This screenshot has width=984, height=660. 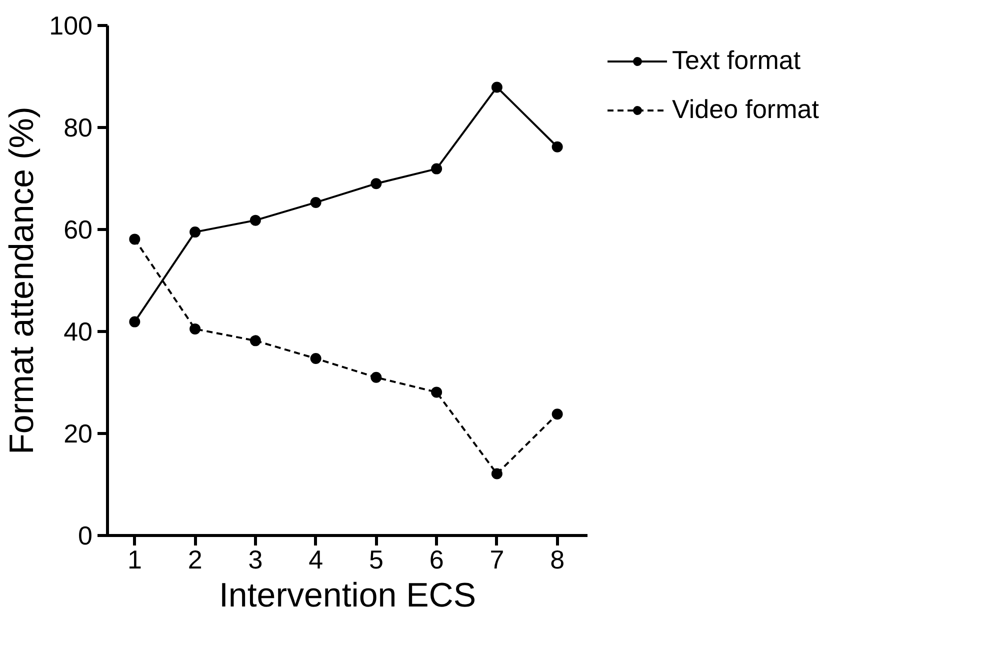 I want to click on legend-label: Video format, so click(x=745, y=109).